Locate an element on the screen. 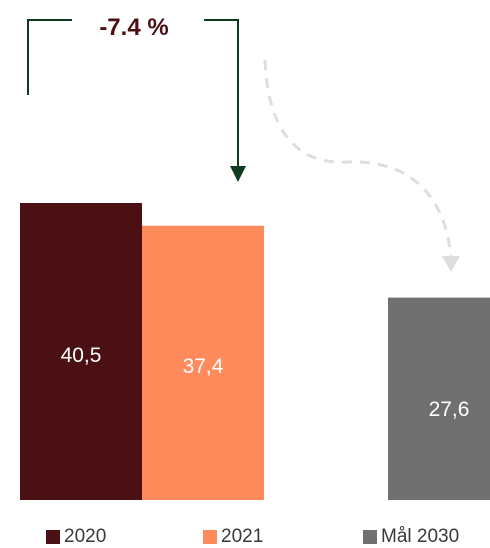  legend-swatch-2030 is located at coordinates (370, 537).